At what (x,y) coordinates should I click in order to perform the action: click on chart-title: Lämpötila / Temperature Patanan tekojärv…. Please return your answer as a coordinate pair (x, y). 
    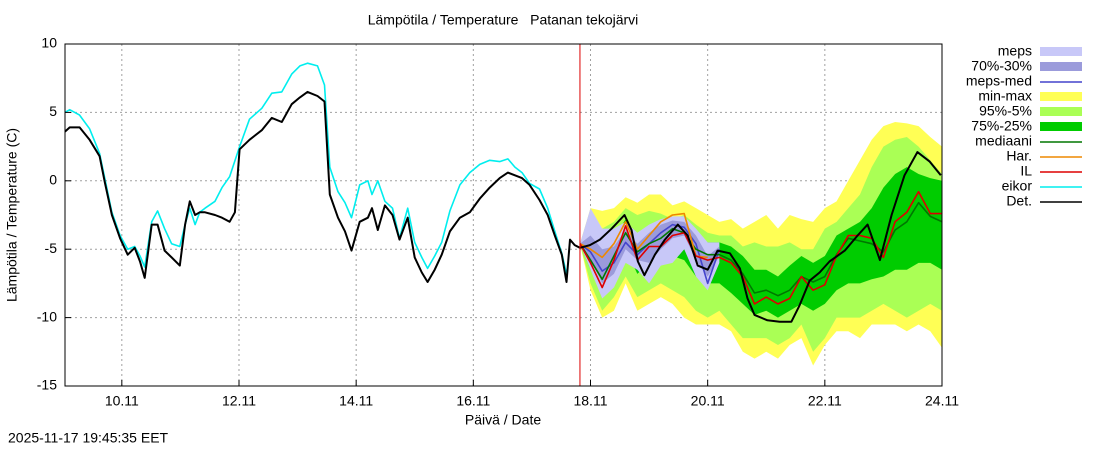
    Looking at the image, I should click on (503, 20).